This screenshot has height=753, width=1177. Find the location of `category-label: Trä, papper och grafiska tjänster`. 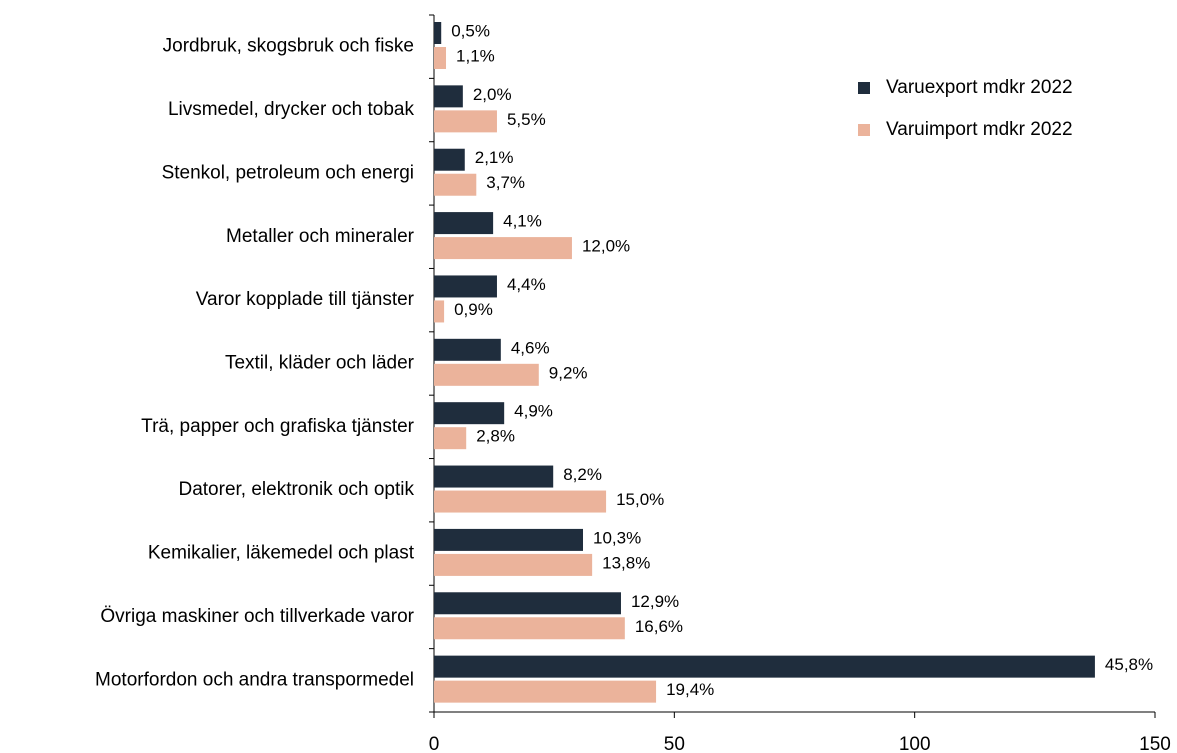

category-label: Trä, papper och grafiska tjänster is located at coordinates (277, 426).